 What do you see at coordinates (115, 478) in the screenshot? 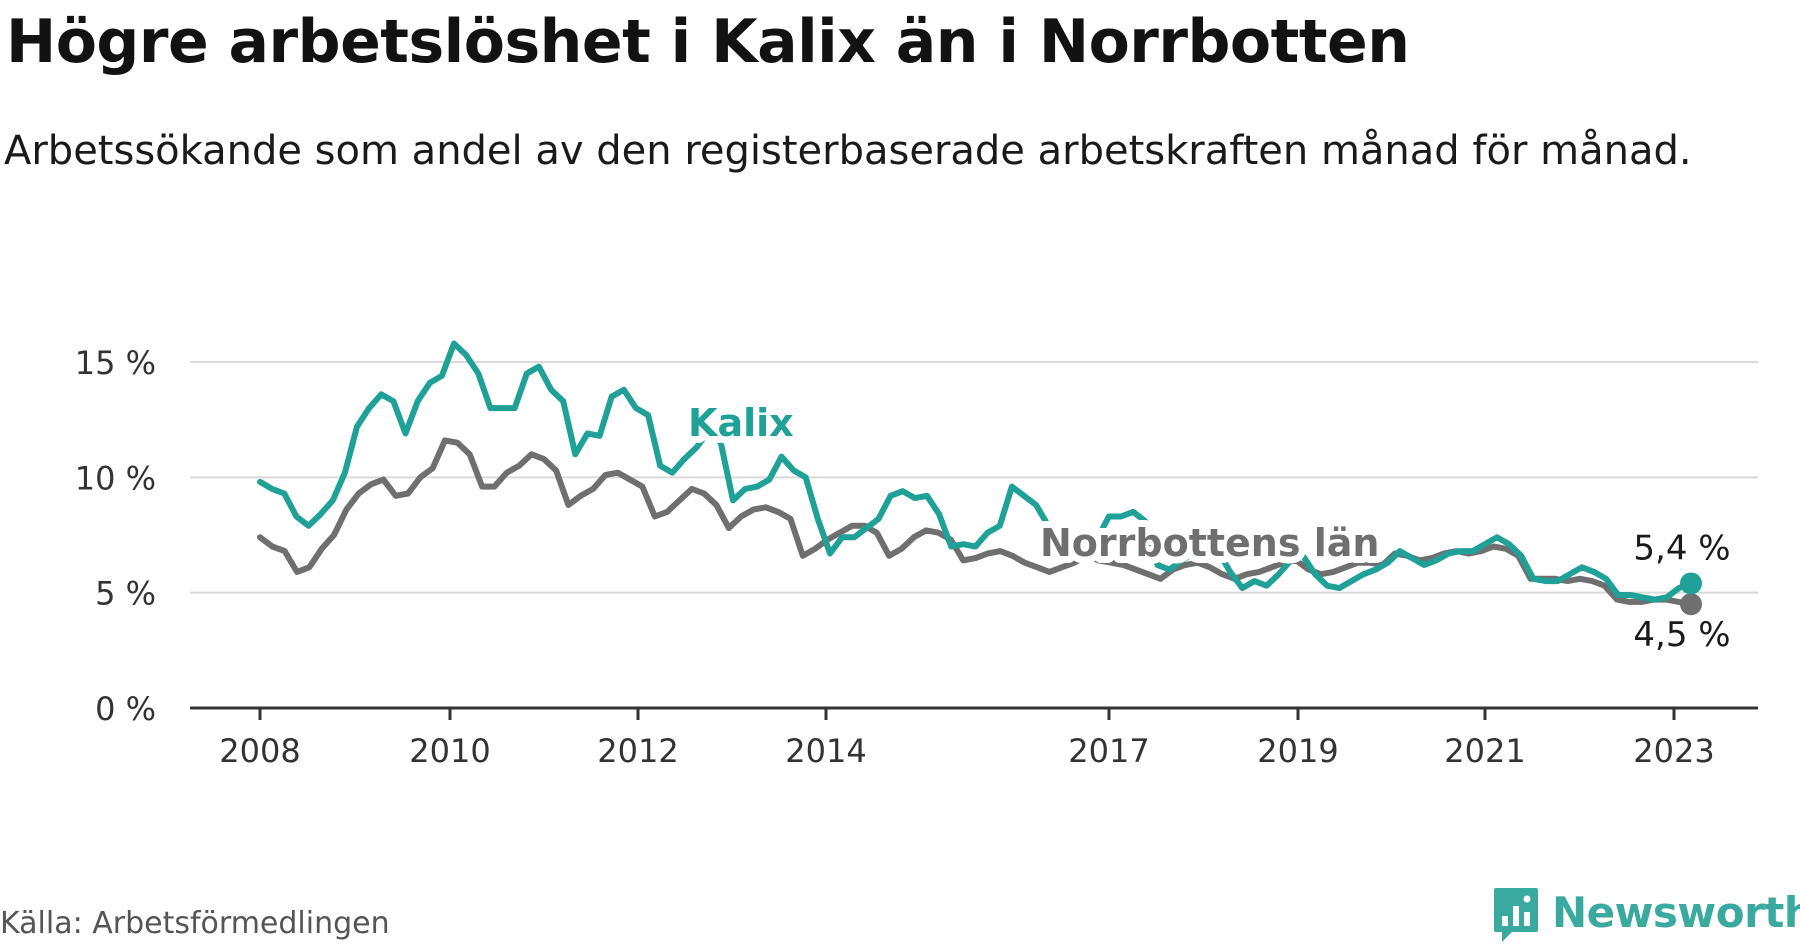
I see `y-tick-label: 10 %` at bounding box center [115, 478].